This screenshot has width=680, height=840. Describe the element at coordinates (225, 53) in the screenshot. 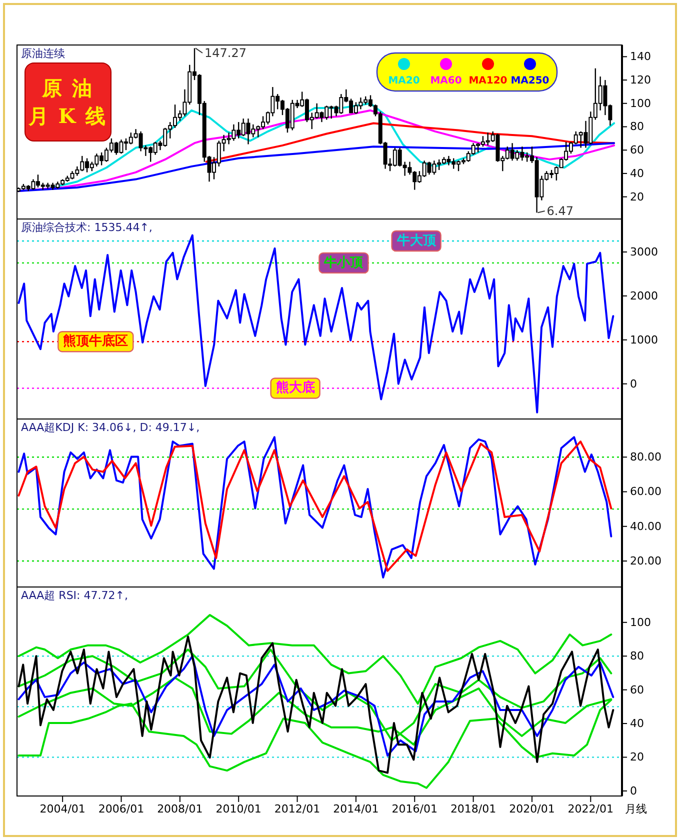

I see `annotation: 147.27` at that location.